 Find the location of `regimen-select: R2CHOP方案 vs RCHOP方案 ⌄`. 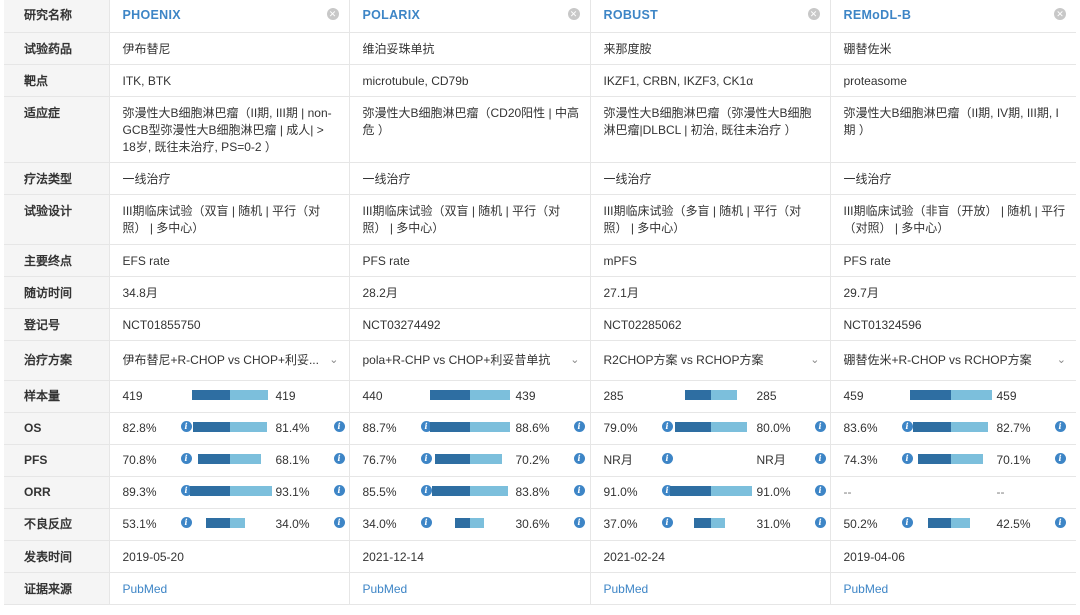

regimen-select: R2CHOP方案 vs RCHOP方案 ⌄ is located at coordinates (710, 360).